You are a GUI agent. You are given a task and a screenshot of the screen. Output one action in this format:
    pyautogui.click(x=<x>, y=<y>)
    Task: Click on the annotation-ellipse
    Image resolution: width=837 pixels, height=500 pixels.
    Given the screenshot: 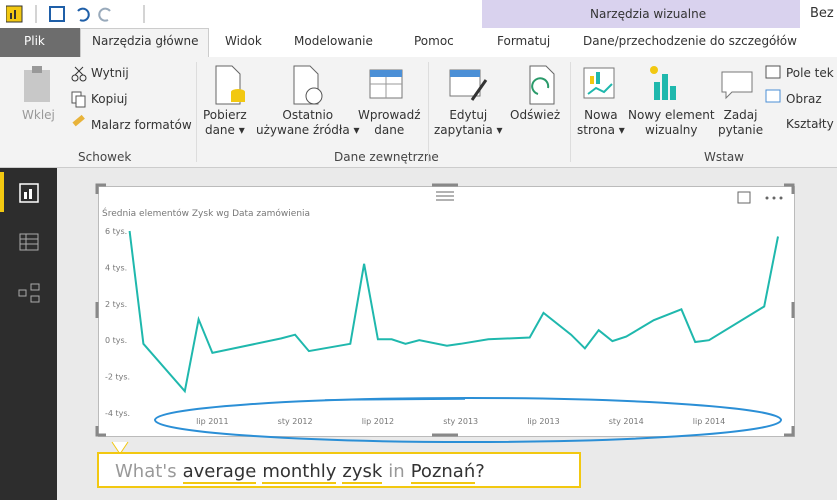 What is the action you would take?
    pyautogui.click(x=468, y=420)
    